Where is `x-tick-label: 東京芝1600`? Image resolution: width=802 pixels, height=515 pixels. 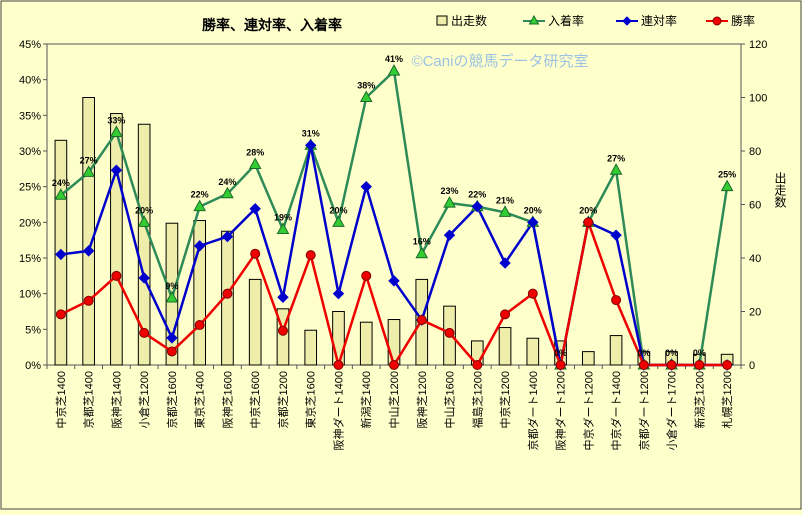
x-tick-label: 東京芝1600 is located at coordinates (311, 399).